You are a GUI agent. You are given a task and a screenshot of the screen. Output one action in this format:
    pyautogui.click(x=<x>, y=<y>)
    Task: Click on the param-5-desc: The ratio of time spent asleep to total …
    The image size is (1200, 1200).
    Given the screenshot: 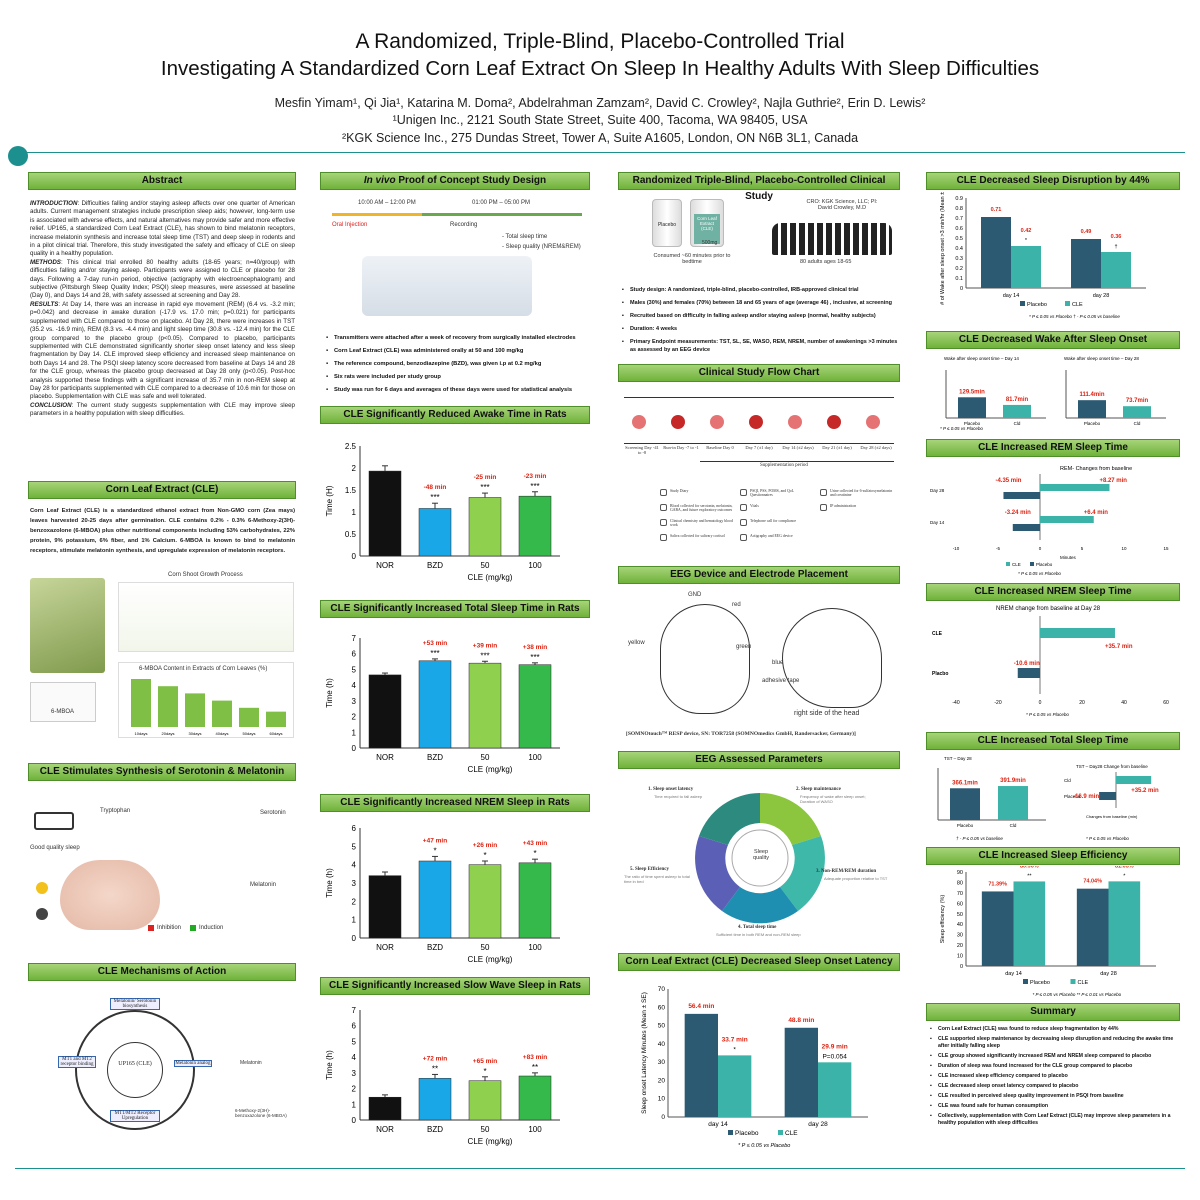 What is the action you would take?
    pyautogui.click(x=657, y=879)
    